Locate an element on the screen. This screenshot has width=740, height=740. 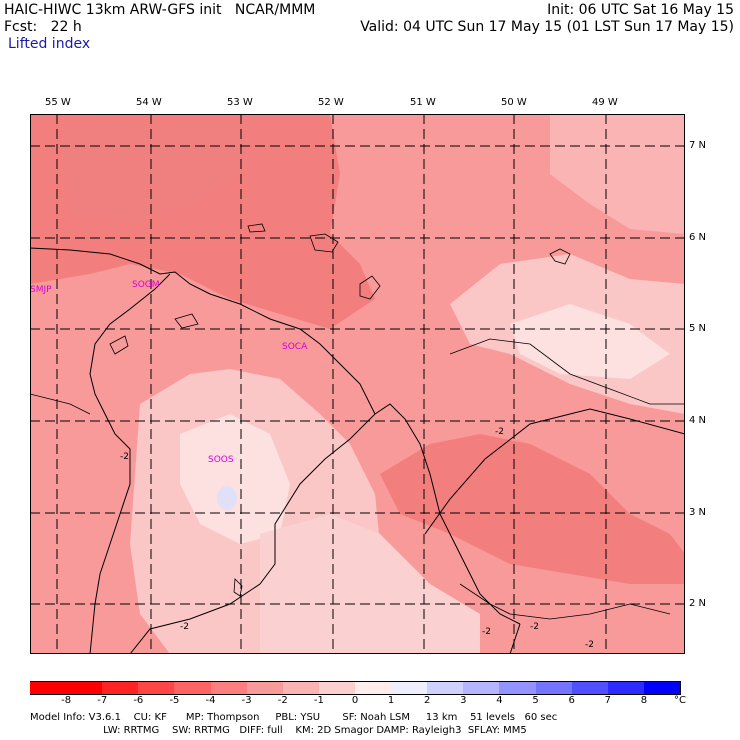
colorbar-label: 6 is located at coordinates (571, 700).